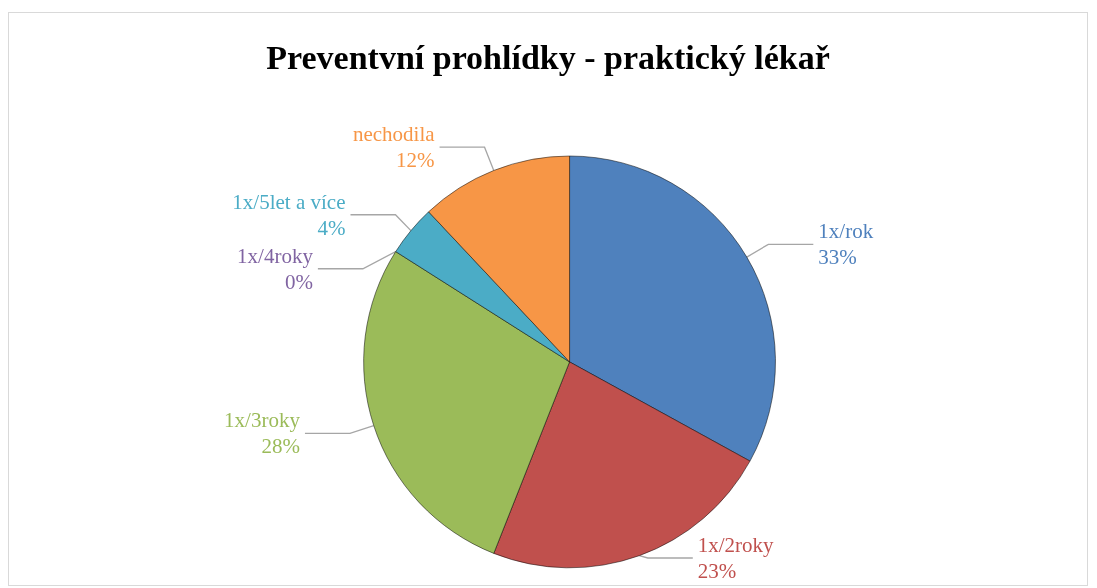 The image size is (1097, 588). Describe the element at coordinates (717, 571) in the screenshot. I see `data-label: 23%` at that location.